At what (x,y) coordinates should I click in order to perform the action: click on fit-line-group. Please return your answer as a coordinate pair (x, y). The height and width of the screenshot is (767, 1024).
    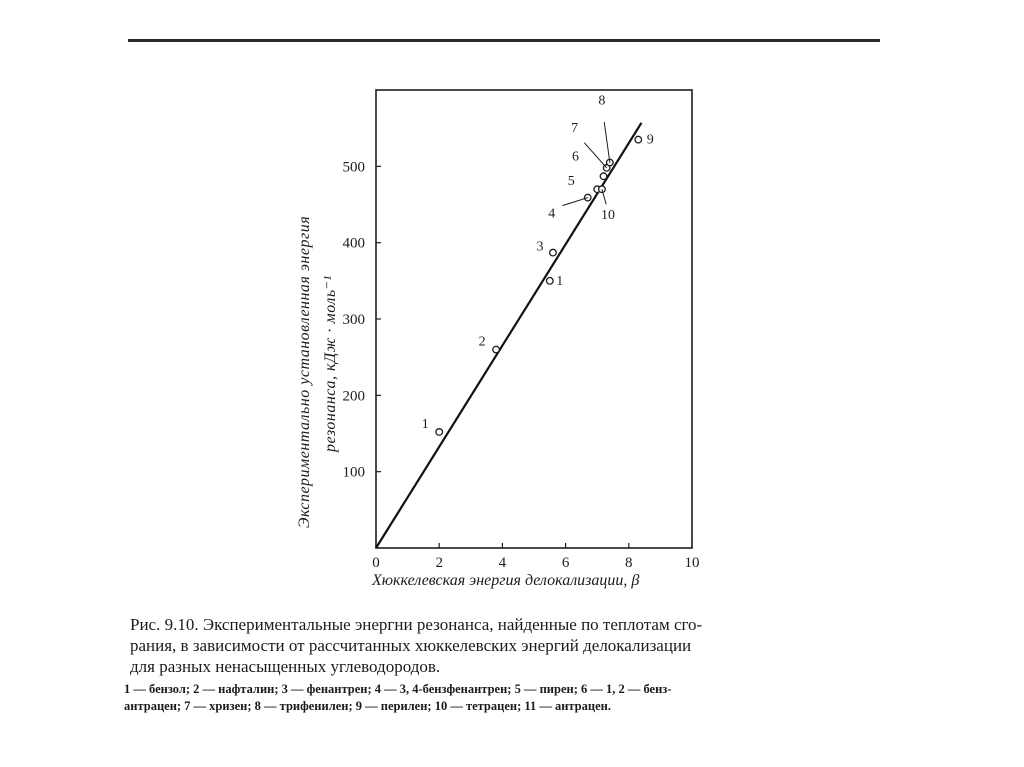
    Looking at the image, I should click on (509, 335).